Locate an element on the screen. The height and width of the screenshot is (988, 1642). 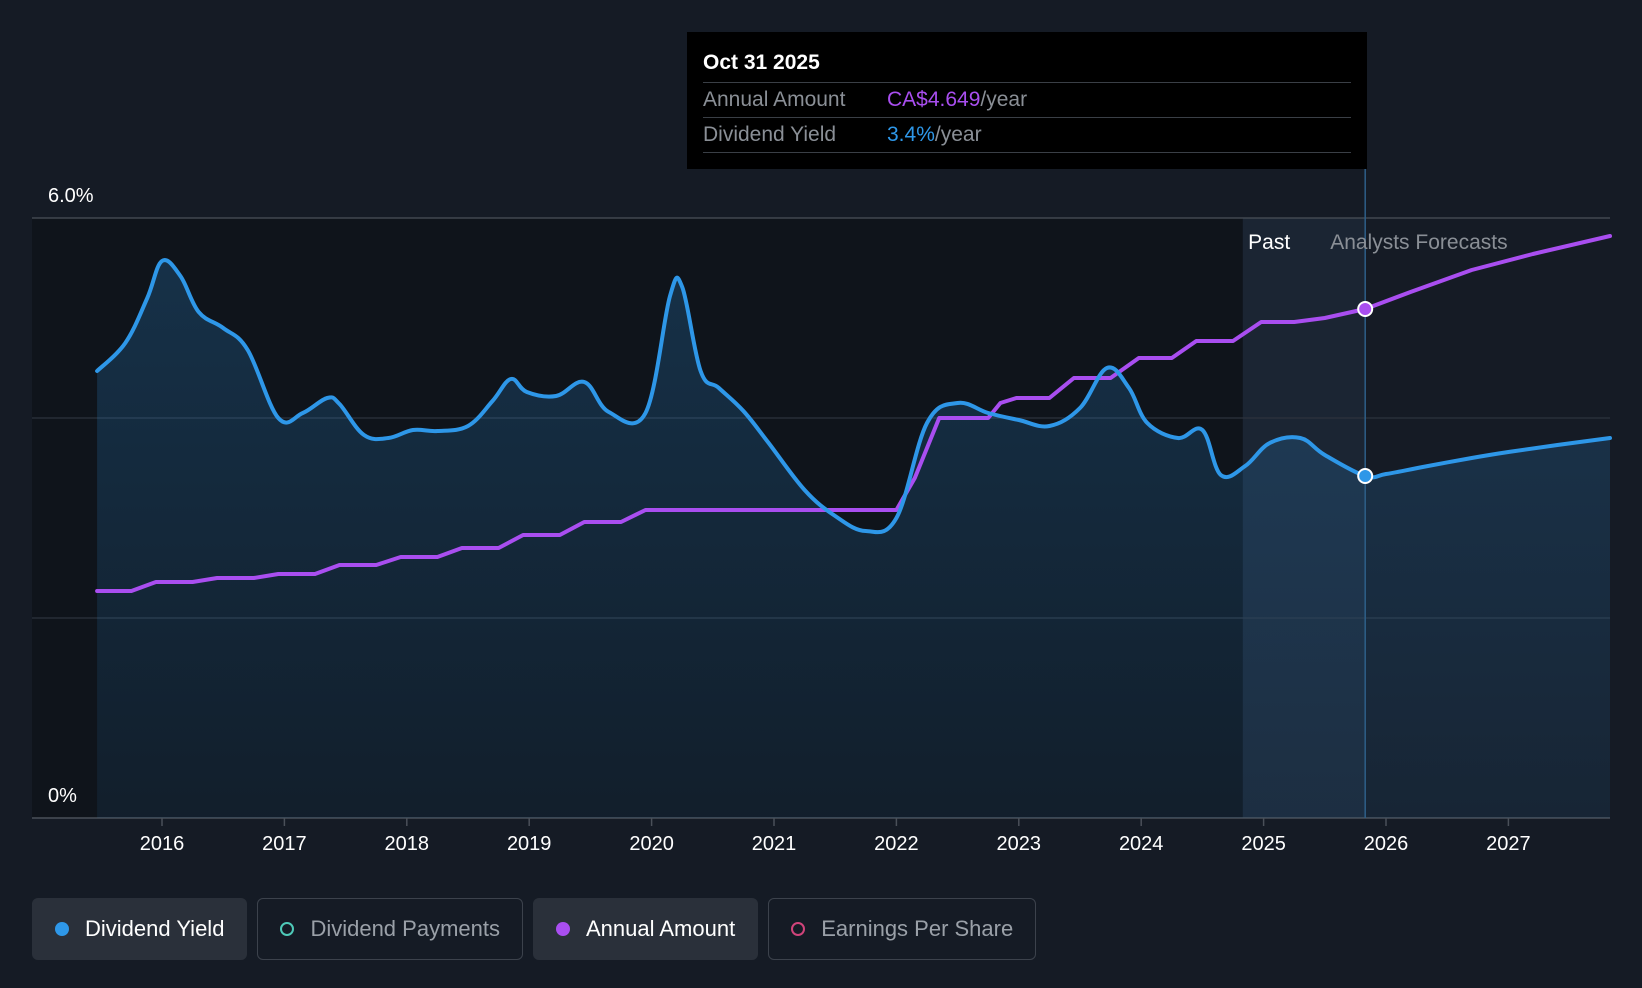
tooltip-annual-value: CA$4.649 is located at coordinates (934, 99).